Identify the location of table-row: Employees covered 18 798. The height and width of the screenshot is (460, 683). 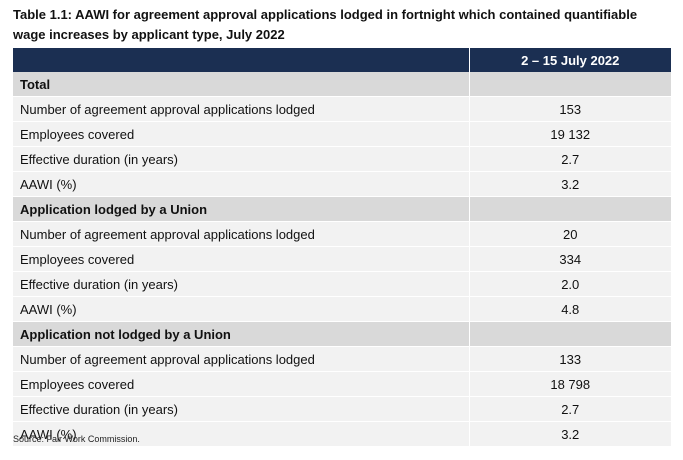
(342, 384).